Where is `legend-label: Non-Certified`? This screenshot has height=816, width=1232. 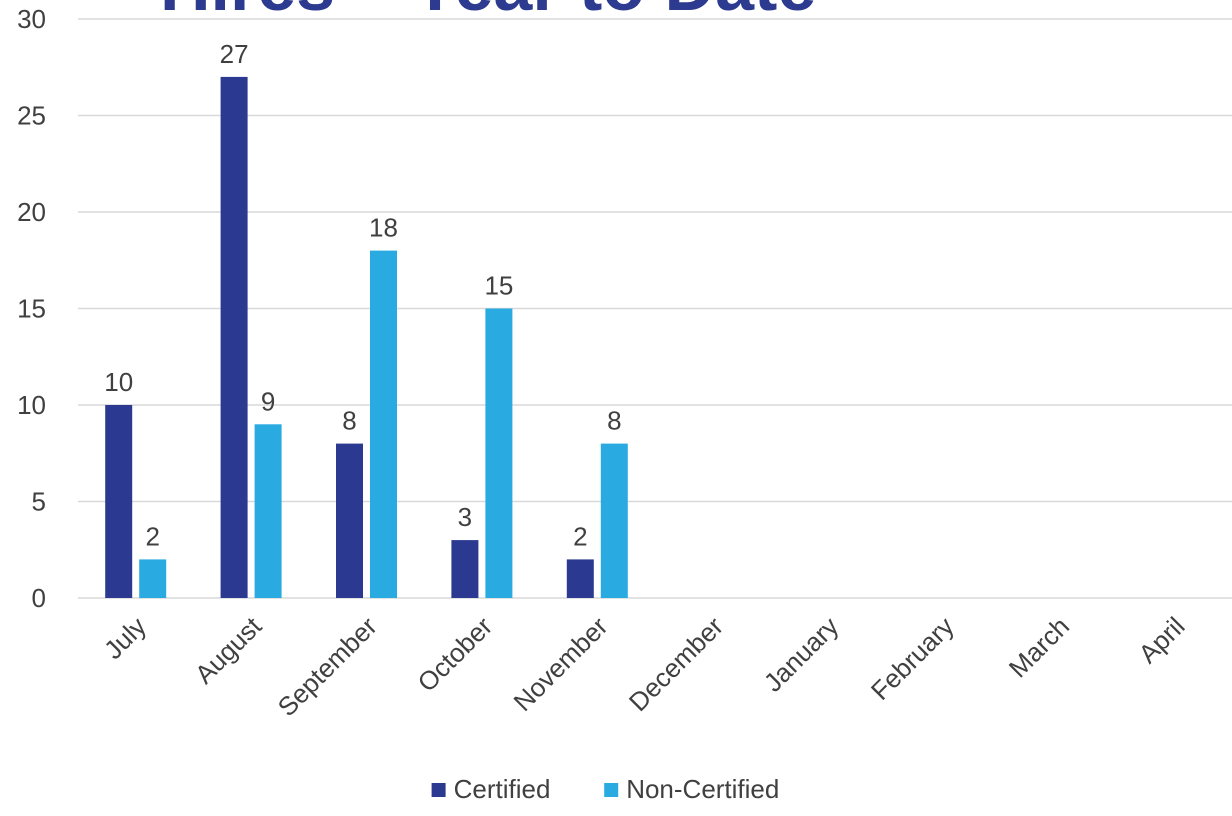
legend-label: Non-Certified is located at coordinates (702, 789).